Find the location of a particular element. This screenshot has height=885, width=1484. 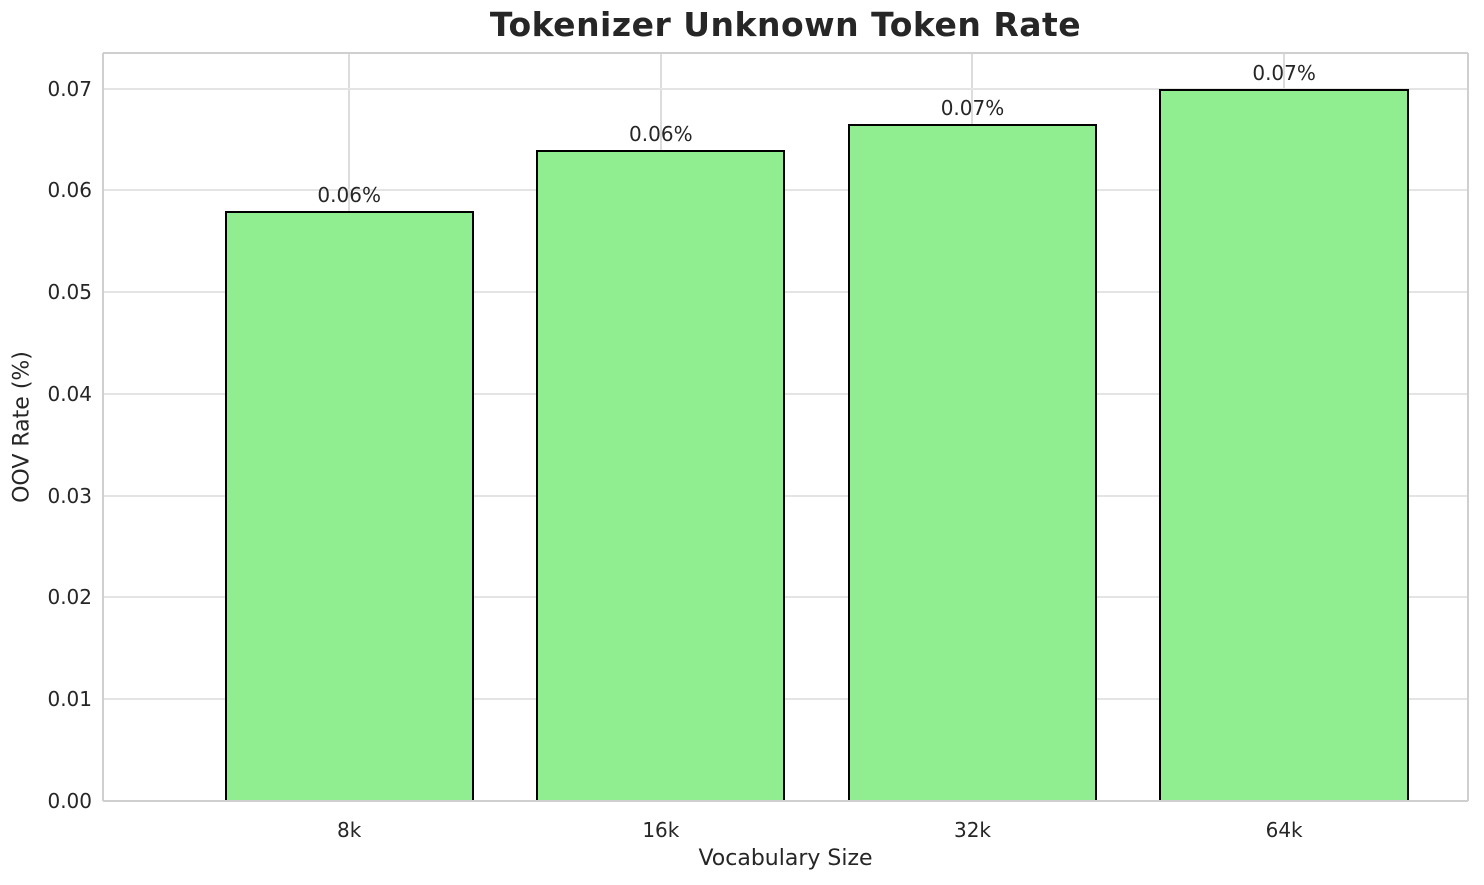

axis-spine-left is located at coordinates (103, 427).